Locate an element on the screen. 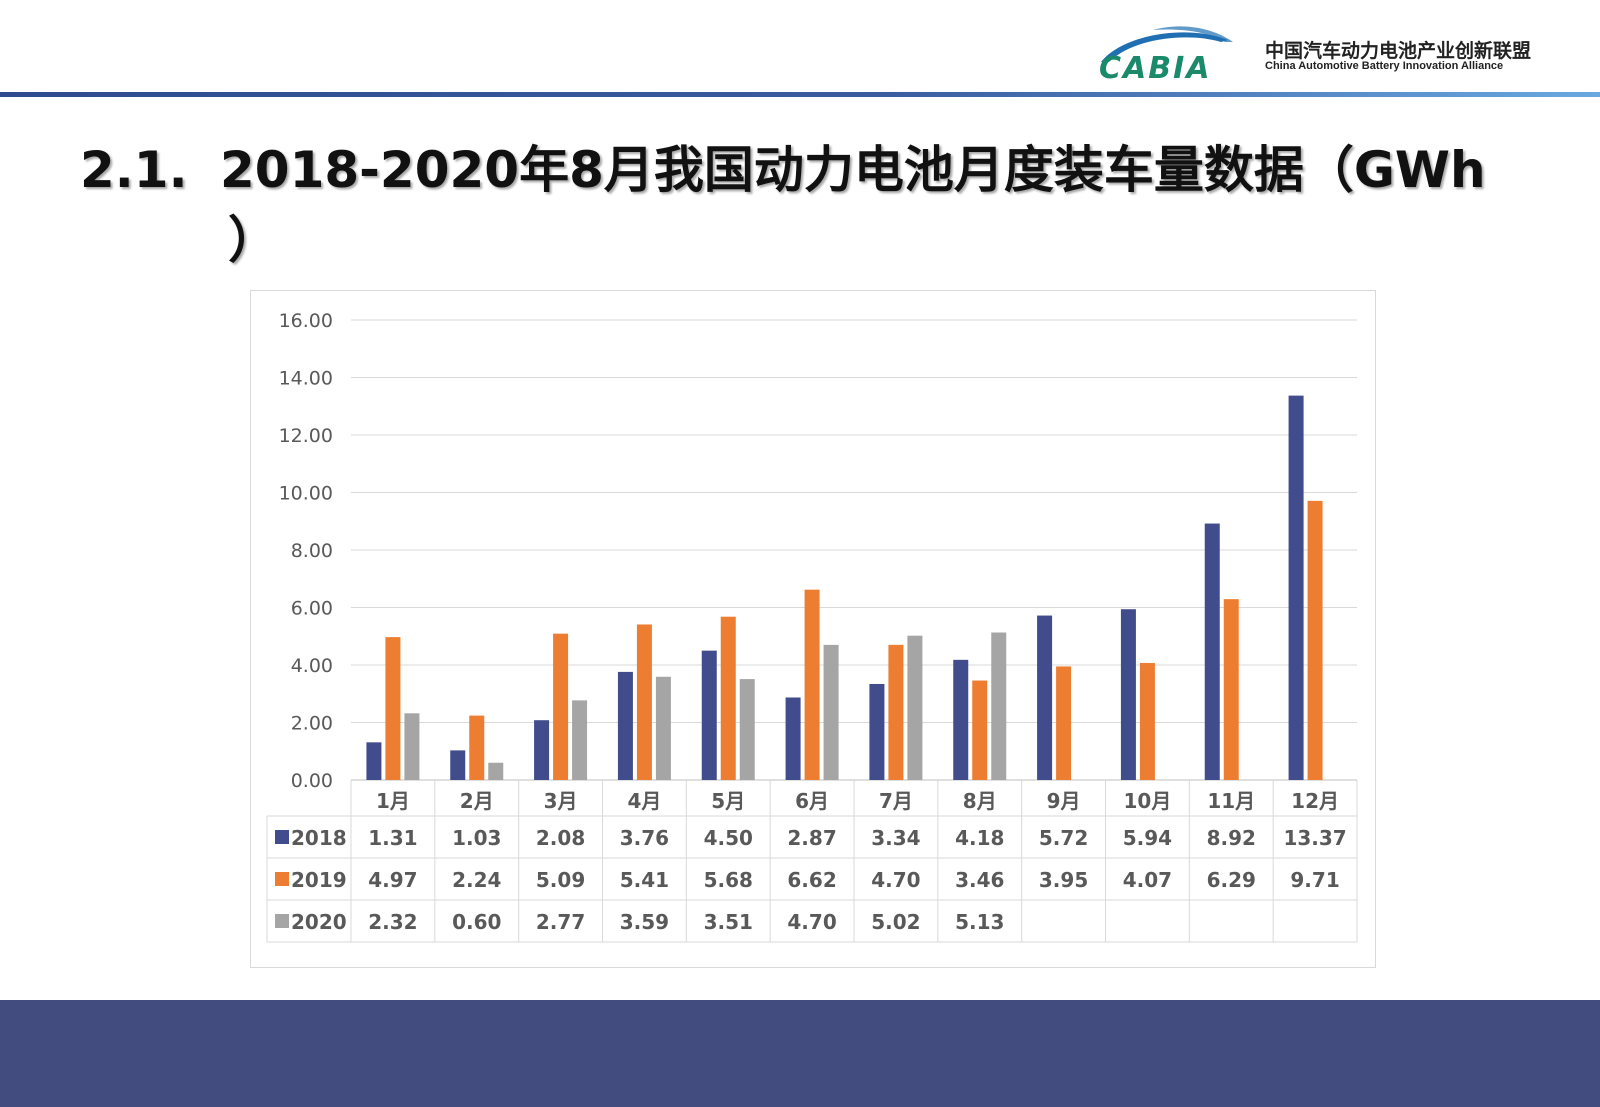 Image resolution: width=1600 pixels, height=1107 pixels. data-label-2019-12月: 9.71 is located at coordinates (1314, 880).